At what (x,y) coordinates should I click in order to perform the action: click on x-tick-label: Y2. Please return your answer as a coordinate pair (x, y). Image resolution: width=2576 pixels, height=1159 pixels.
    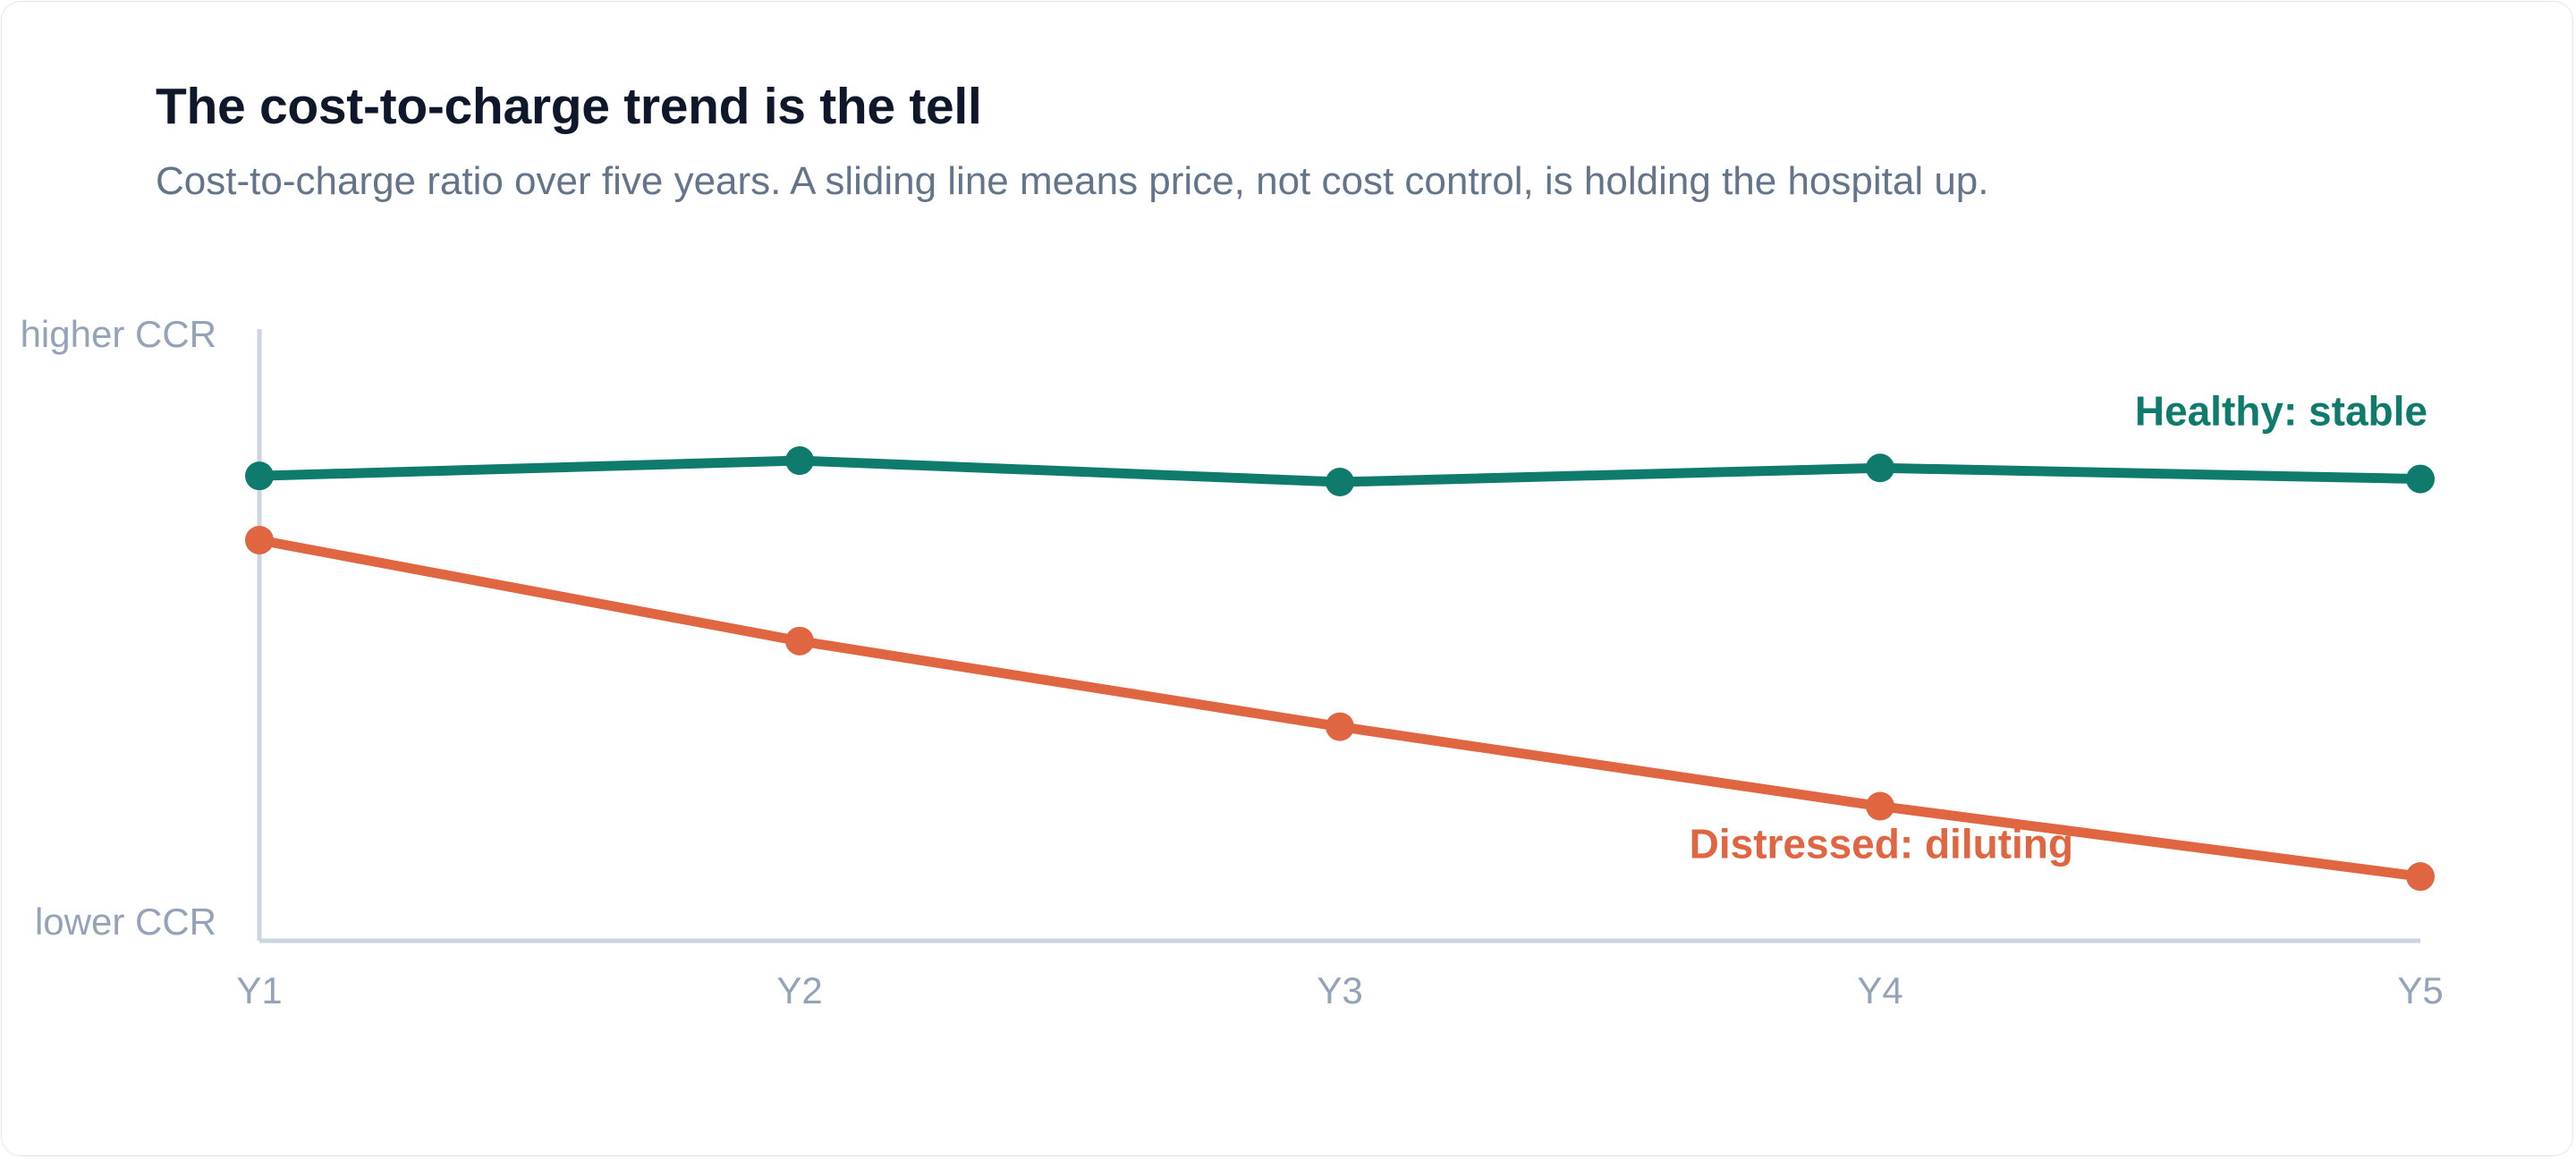
    Looking at the image, I should click on (799, 990).